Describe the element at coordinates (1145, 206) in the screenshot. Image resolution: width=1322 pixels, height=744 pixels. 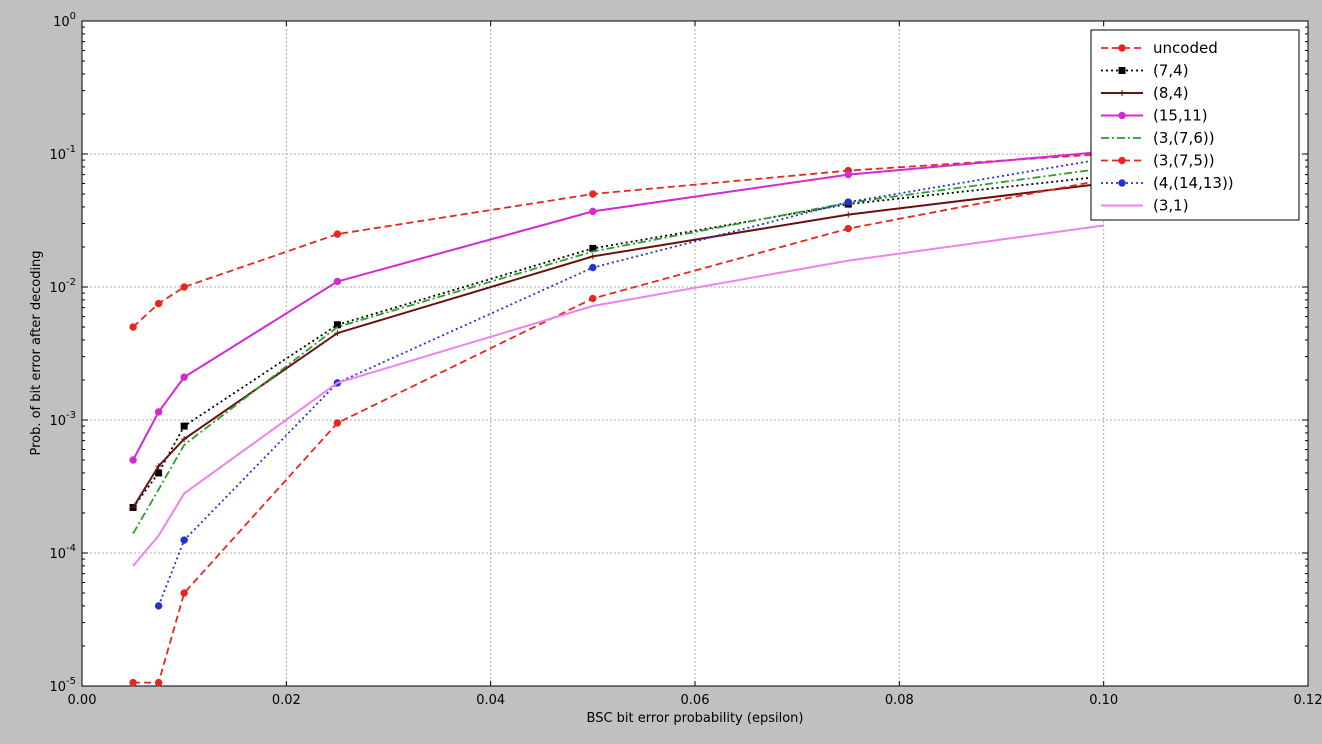
I see `legend-entry: (3,1)` at that location.